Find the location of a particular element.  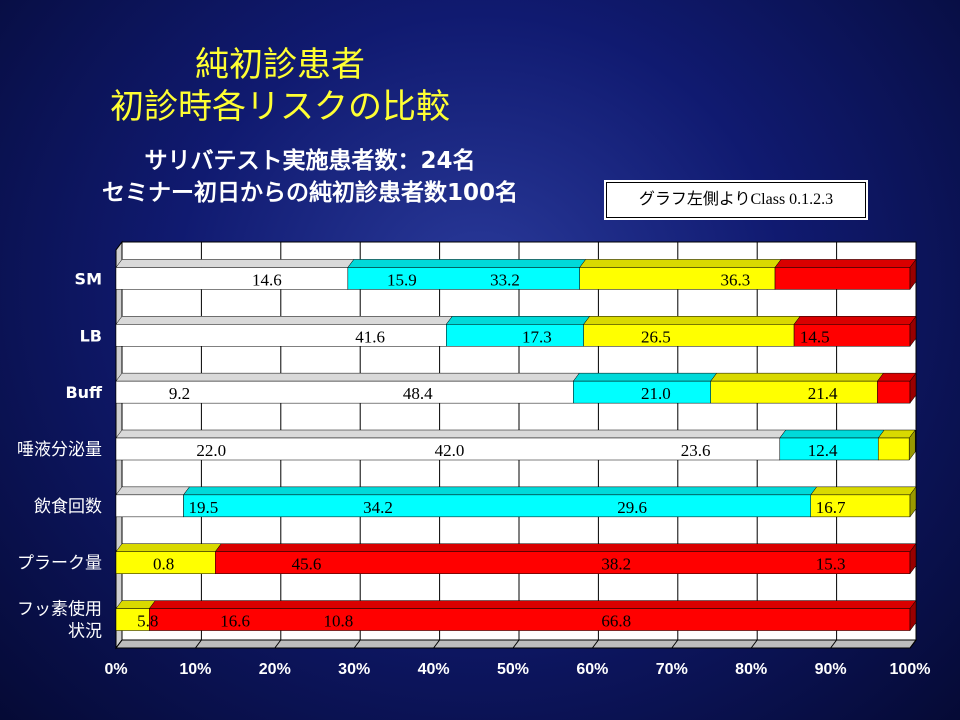

data-label: 21.0 is located at coordinates (656, 393).